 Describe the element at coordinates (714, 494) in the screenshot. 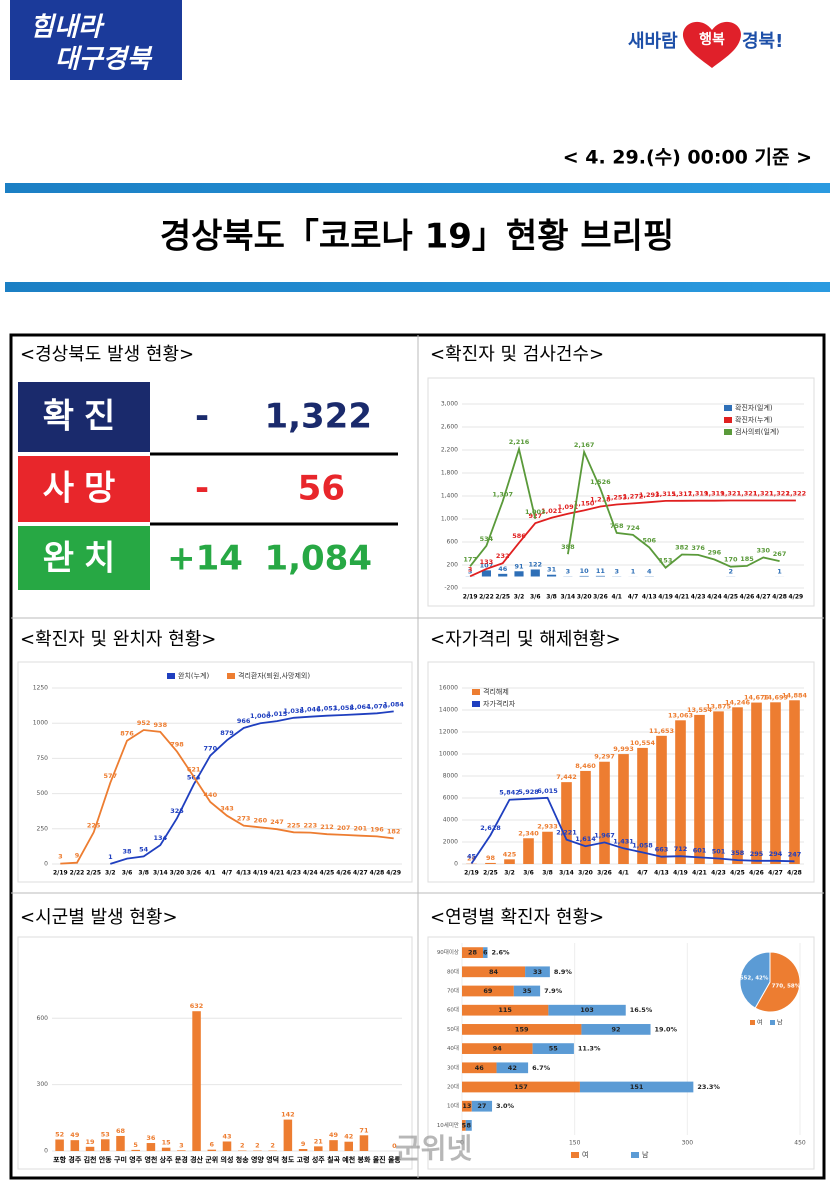

I see `value-label: 1,319` at that location.